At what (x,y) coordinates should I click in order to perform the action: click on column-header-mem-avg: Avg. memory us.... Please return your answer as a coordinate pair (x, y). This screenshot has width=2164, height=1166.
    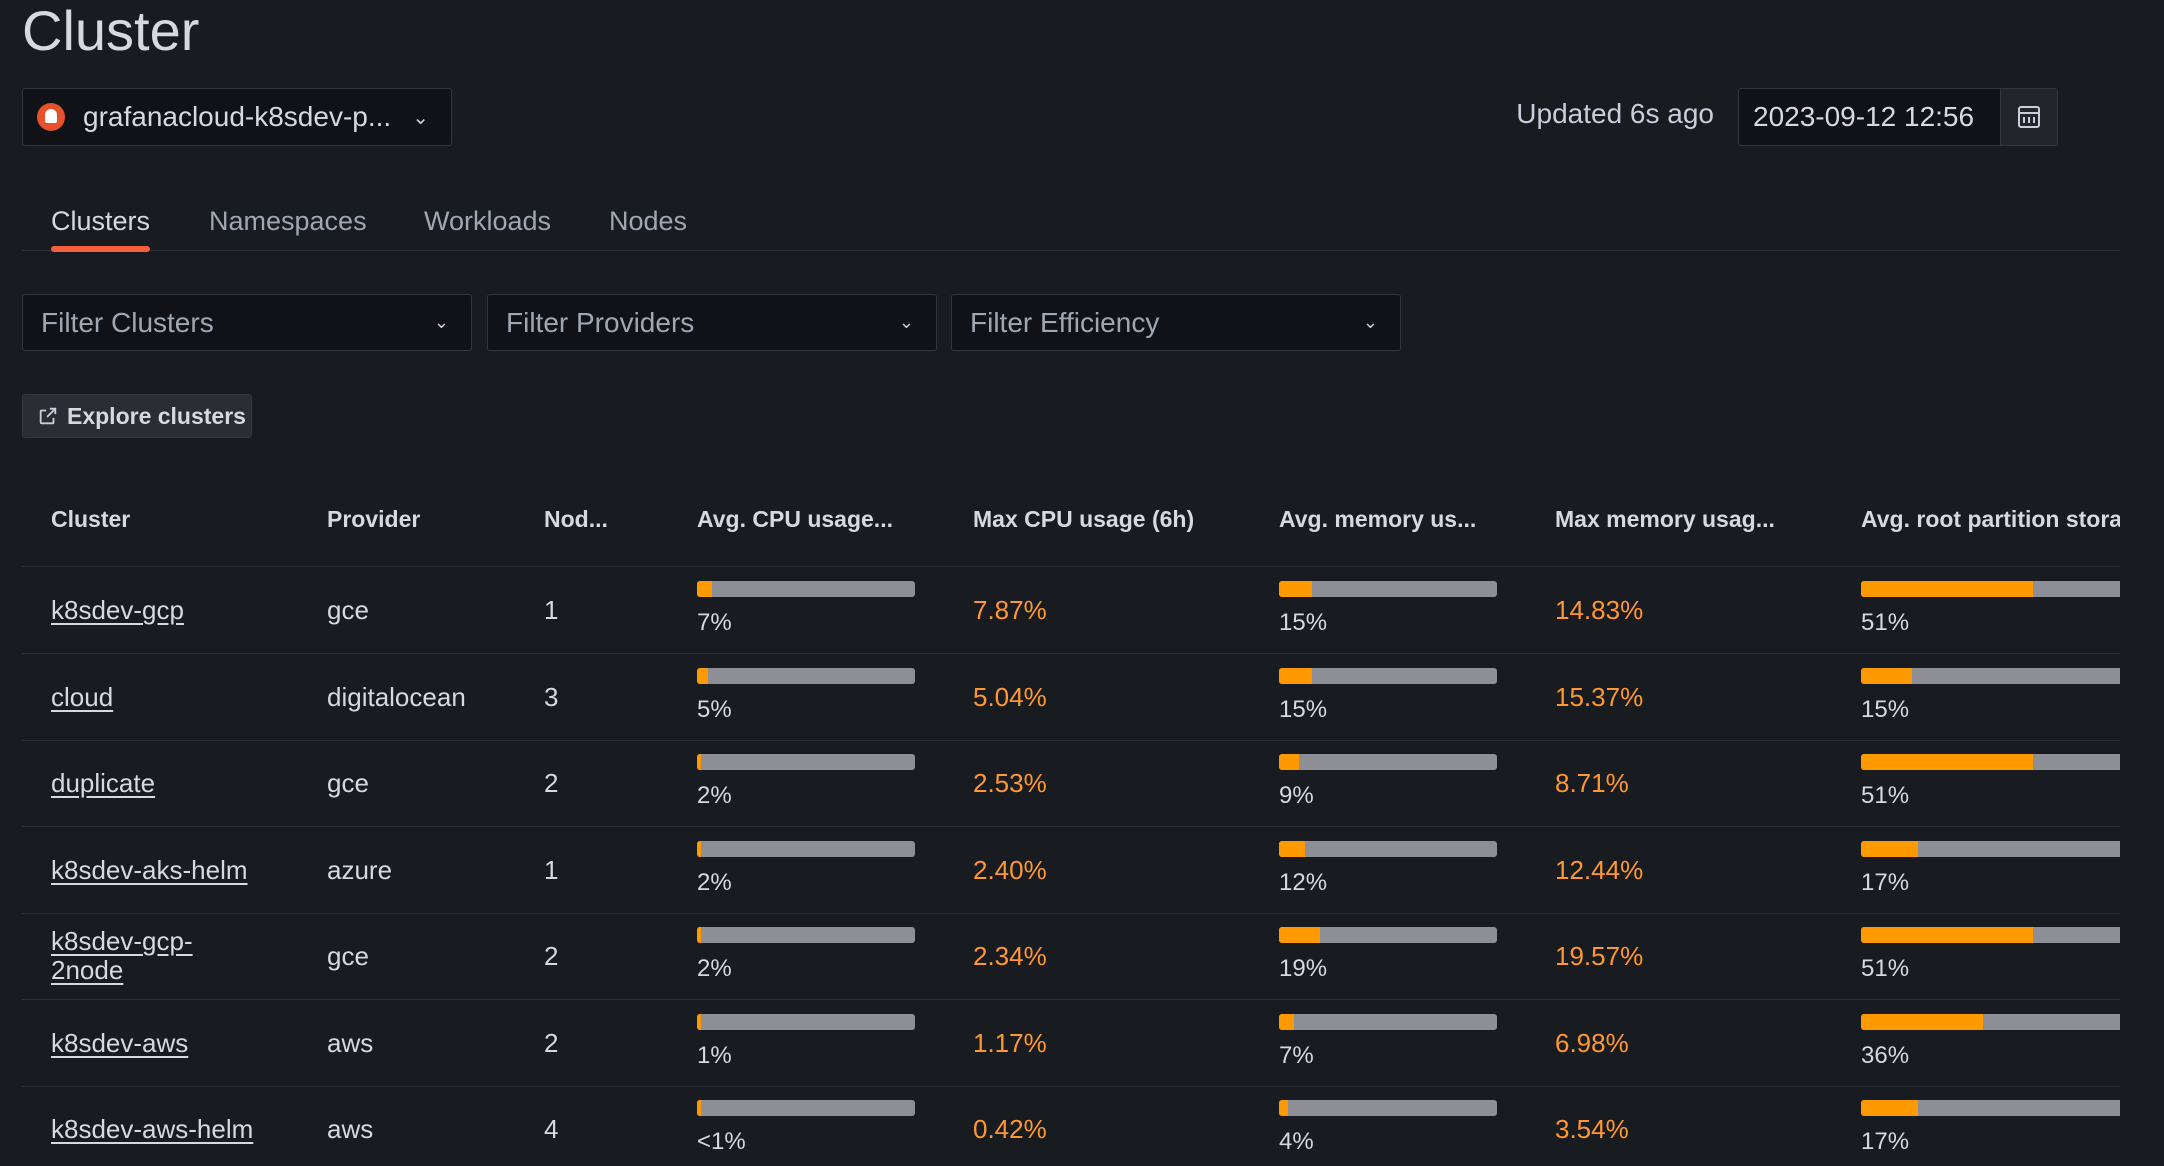
    Looking at the image, I should click on (1378, 519).